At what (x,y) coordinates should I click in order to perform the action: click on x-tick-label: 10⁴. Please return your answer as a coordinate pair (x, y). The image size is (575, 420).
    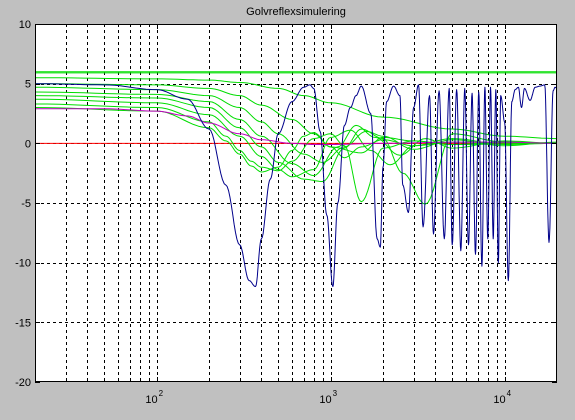
    Looking at the image, I should click on (502, 397).